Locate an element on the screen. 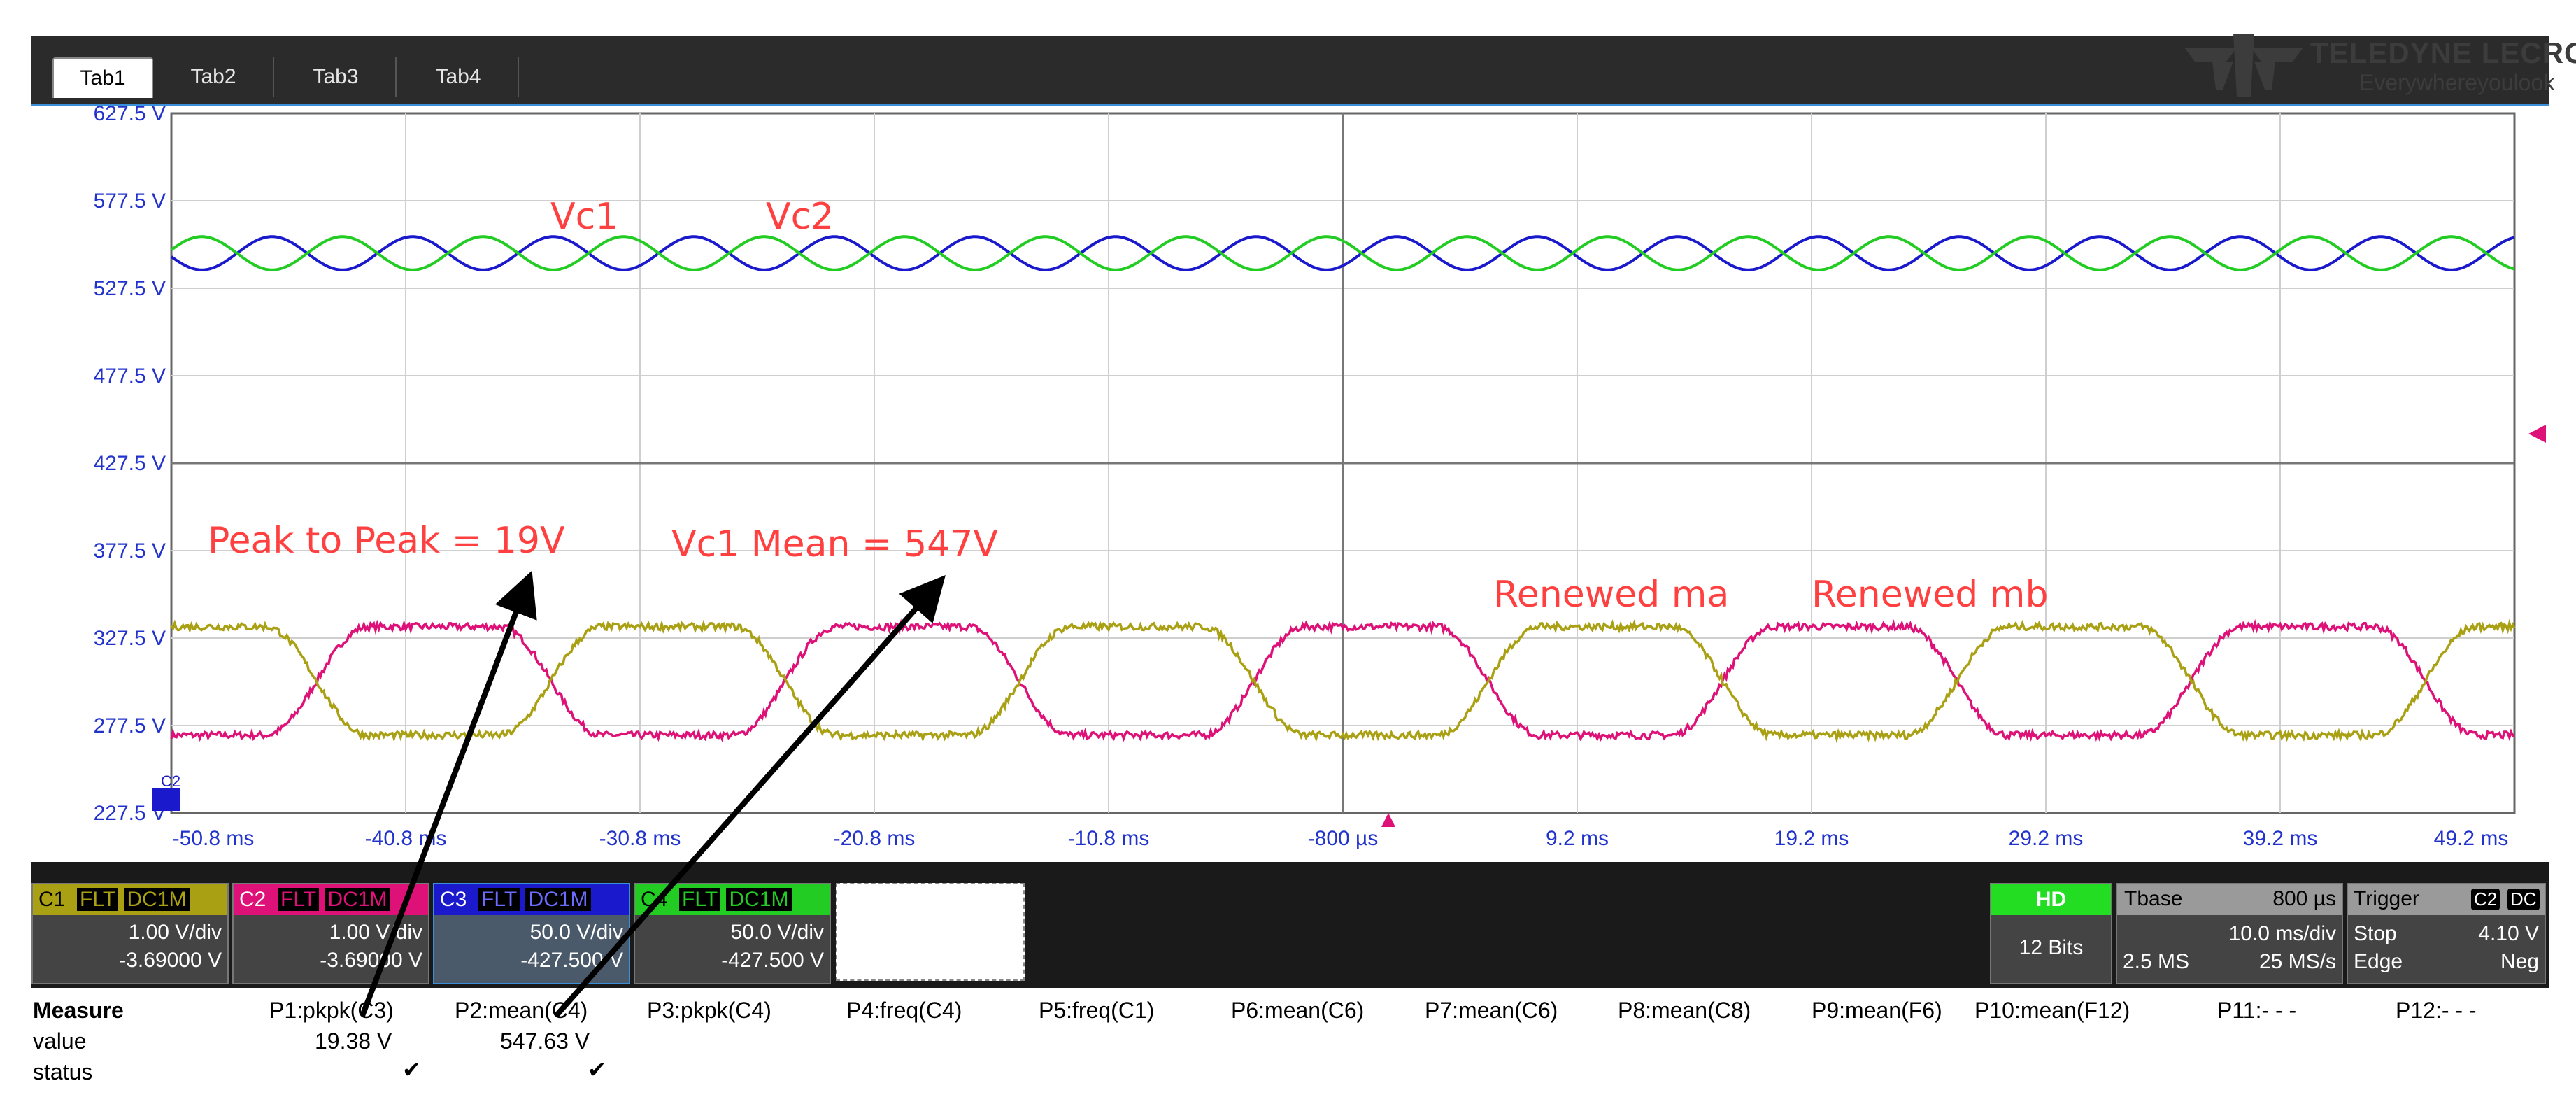 The width and height of the screenshot is (2576, 1118). brand-name: TELEDYNE LECROY is located at coordinates (2443, 53).